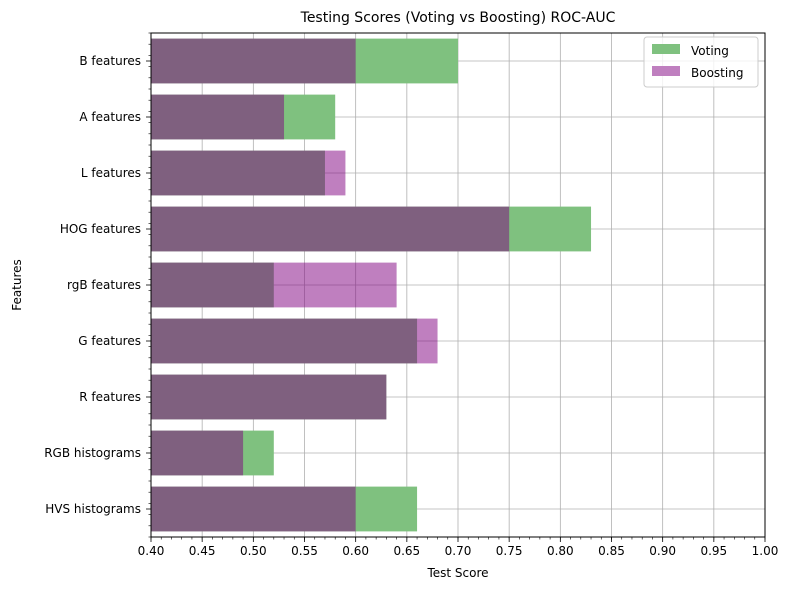 This screenshot has width=790, height=590. What do you see at coordinates (713, 551) in the screenshot?
I see `x-tick-label: 0.95` at bounding box center [713, 551].